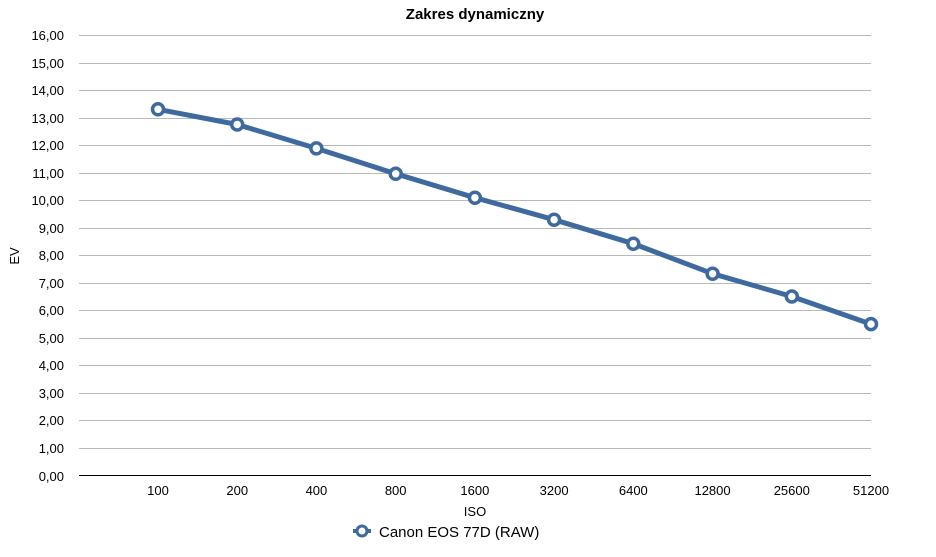 The width and height of the screenshot is (936, 557). I want to click on y-tick-label: 4,00, so click(51, 365).